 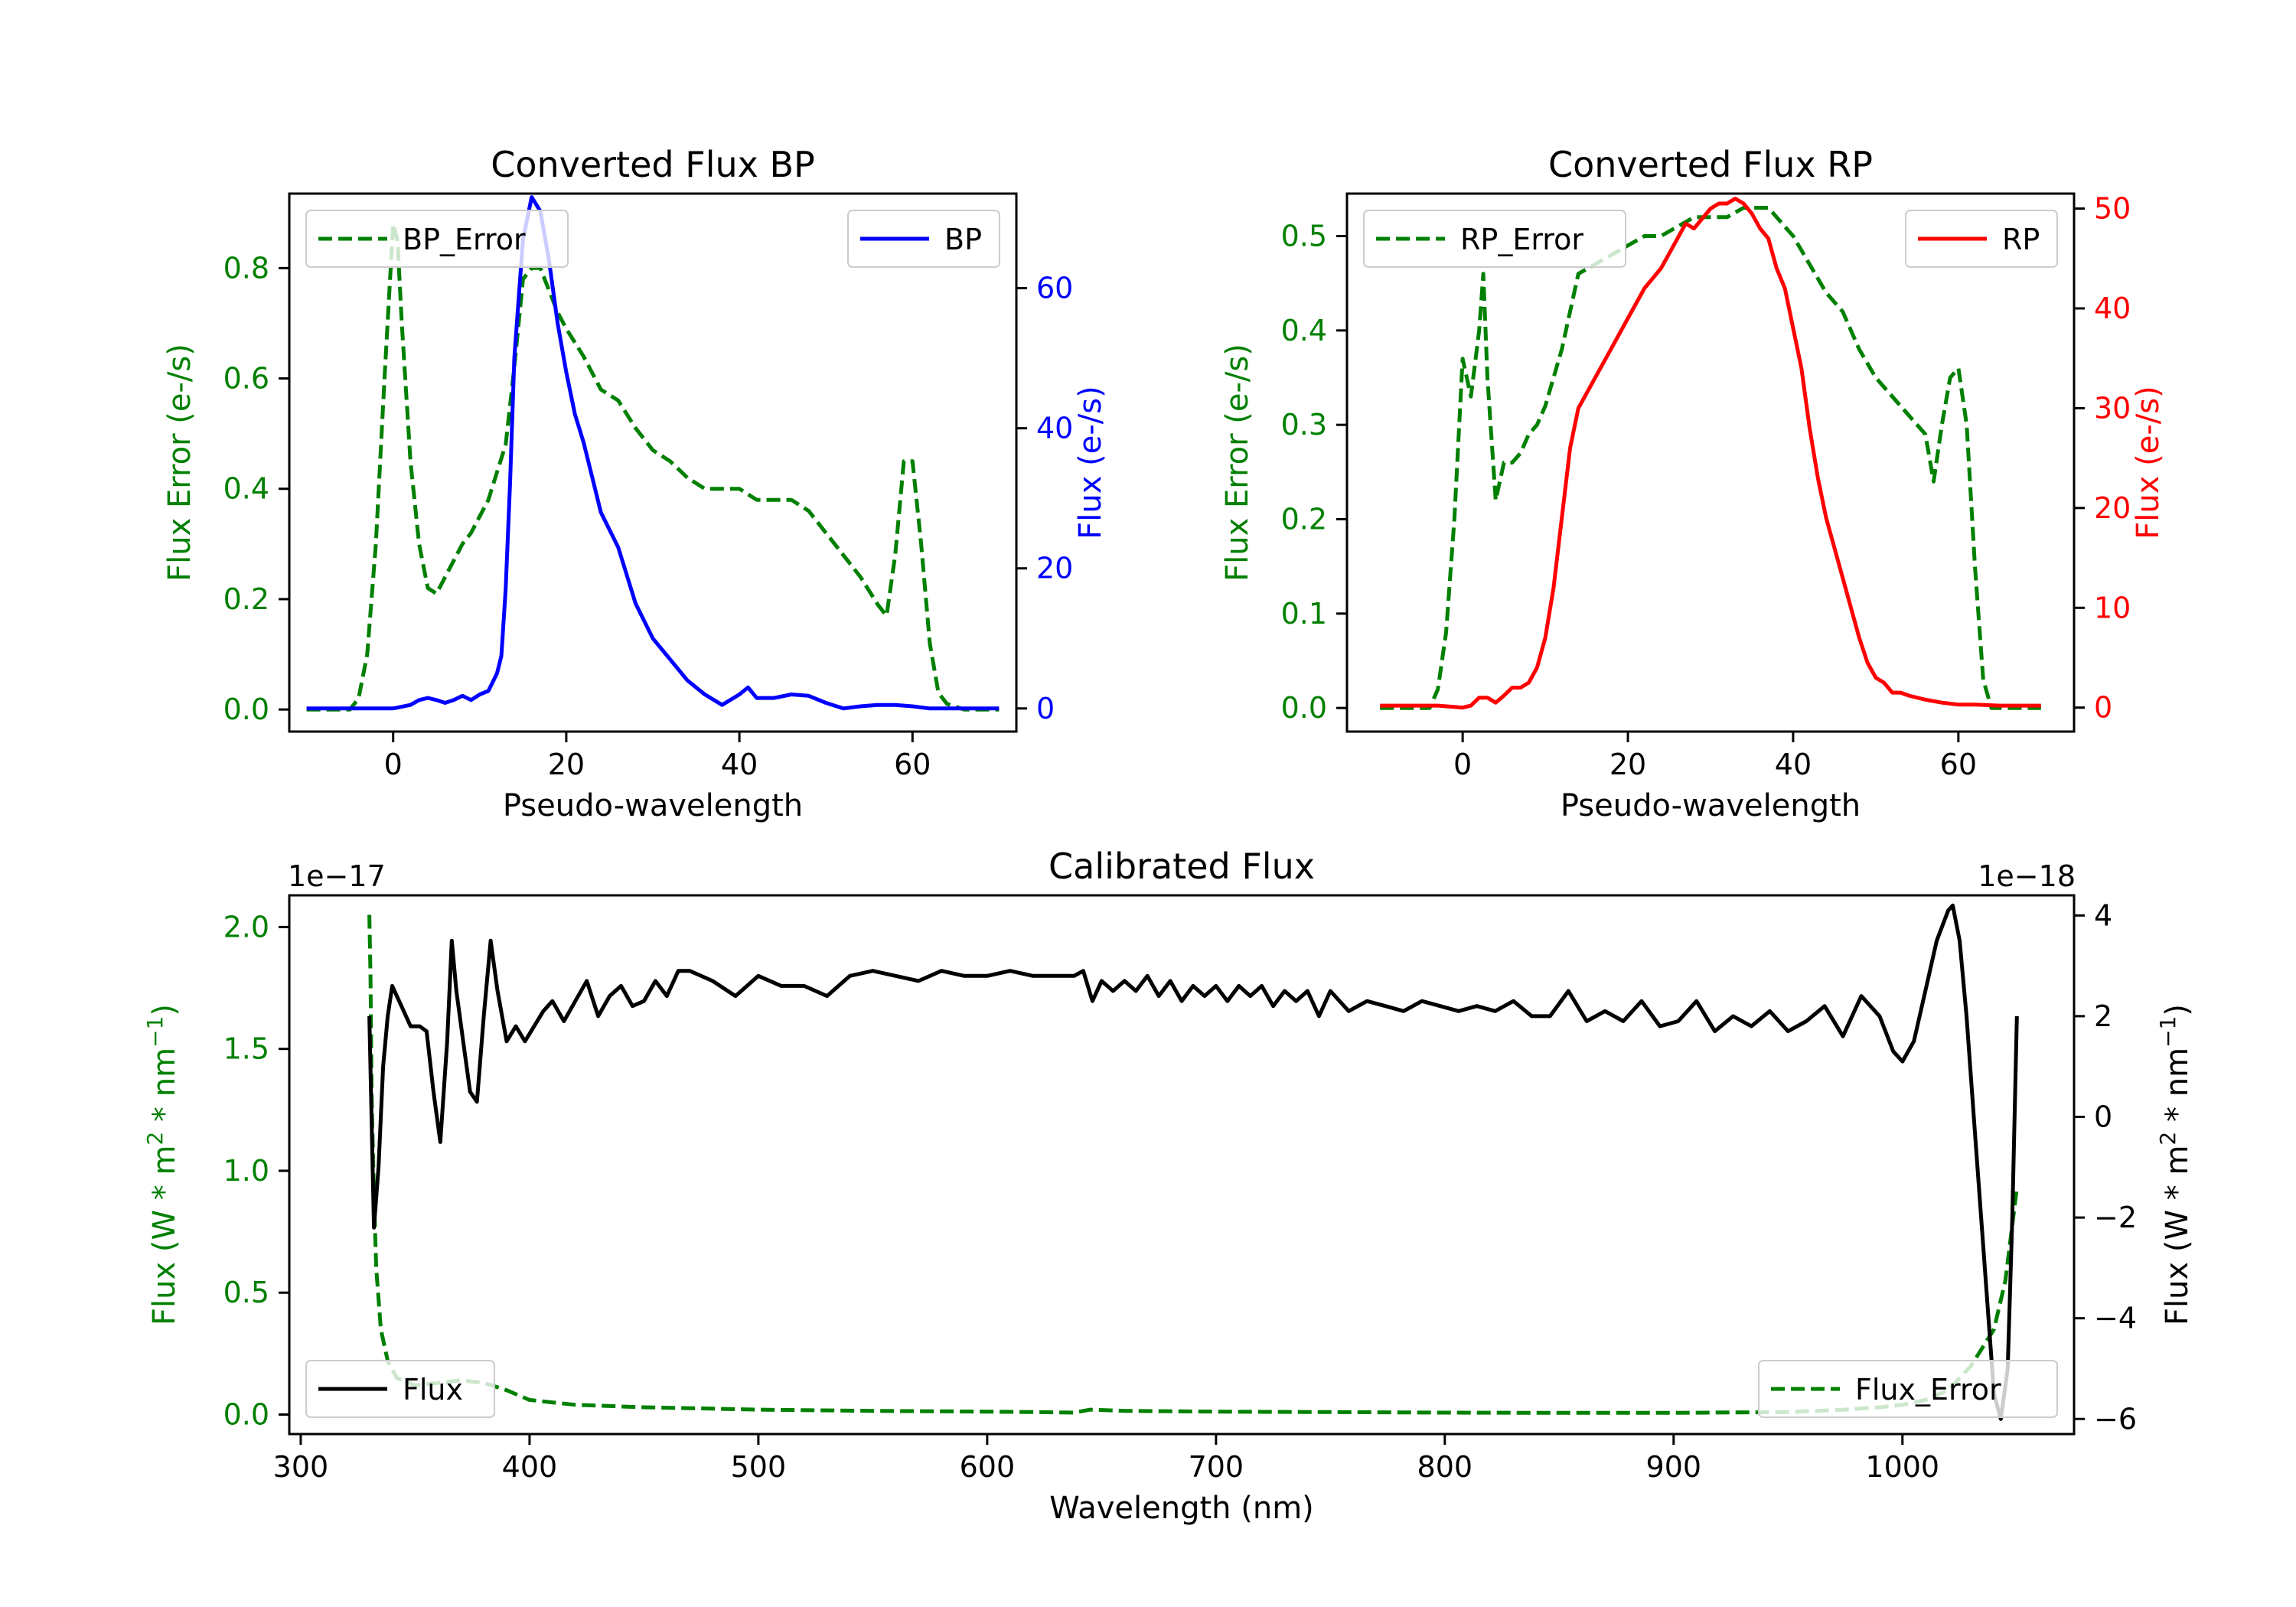 I want to click on legend-right: RP, so click(x=1981, y=239).